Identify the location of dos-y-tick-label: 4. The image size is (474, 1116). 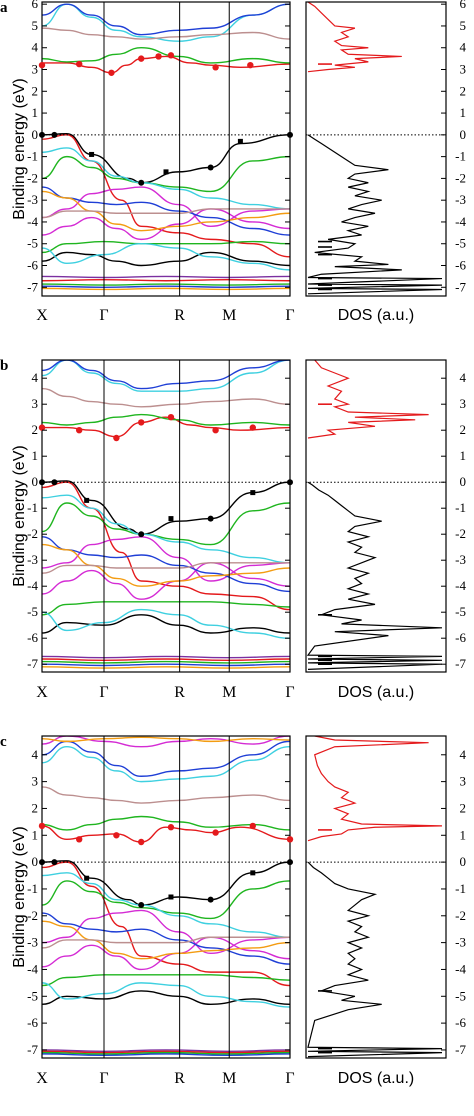
(463, 754).